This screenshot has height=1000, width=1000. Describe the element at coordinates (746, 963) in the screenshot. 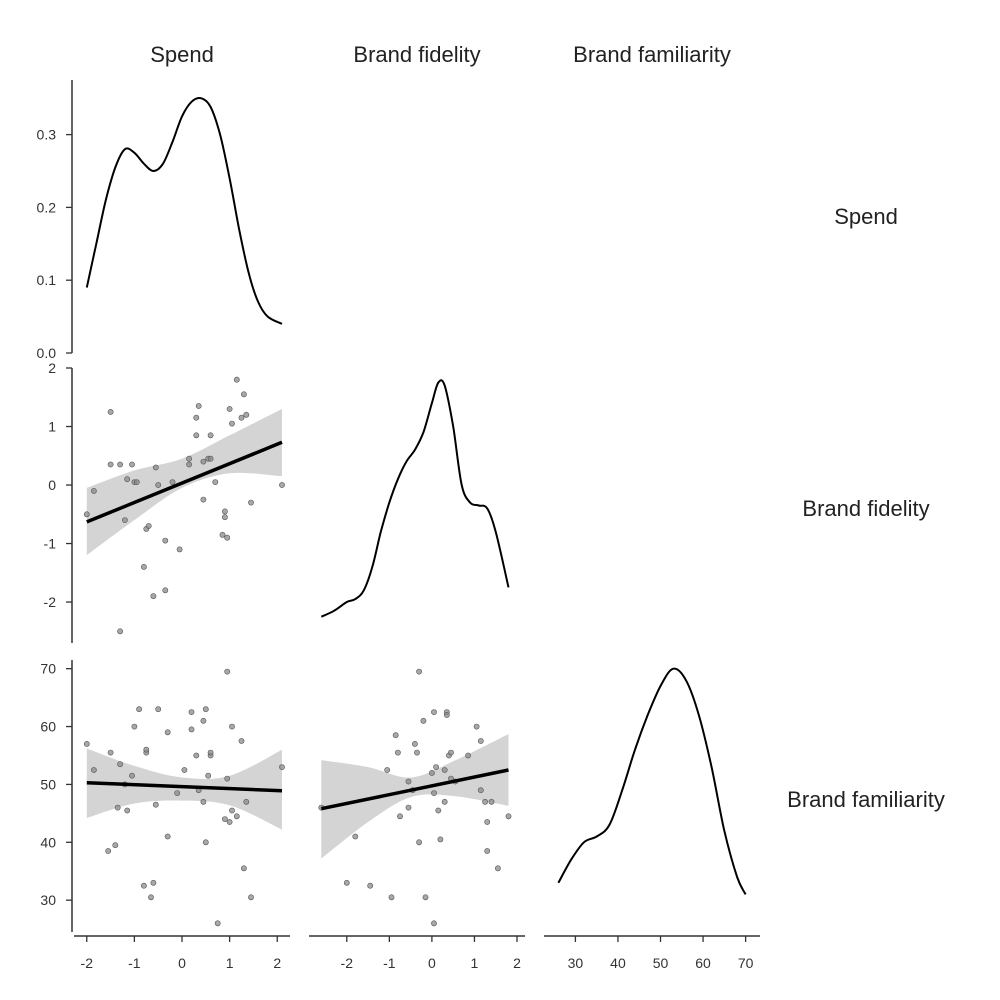

I see `x-tick-label: 70` at that location.